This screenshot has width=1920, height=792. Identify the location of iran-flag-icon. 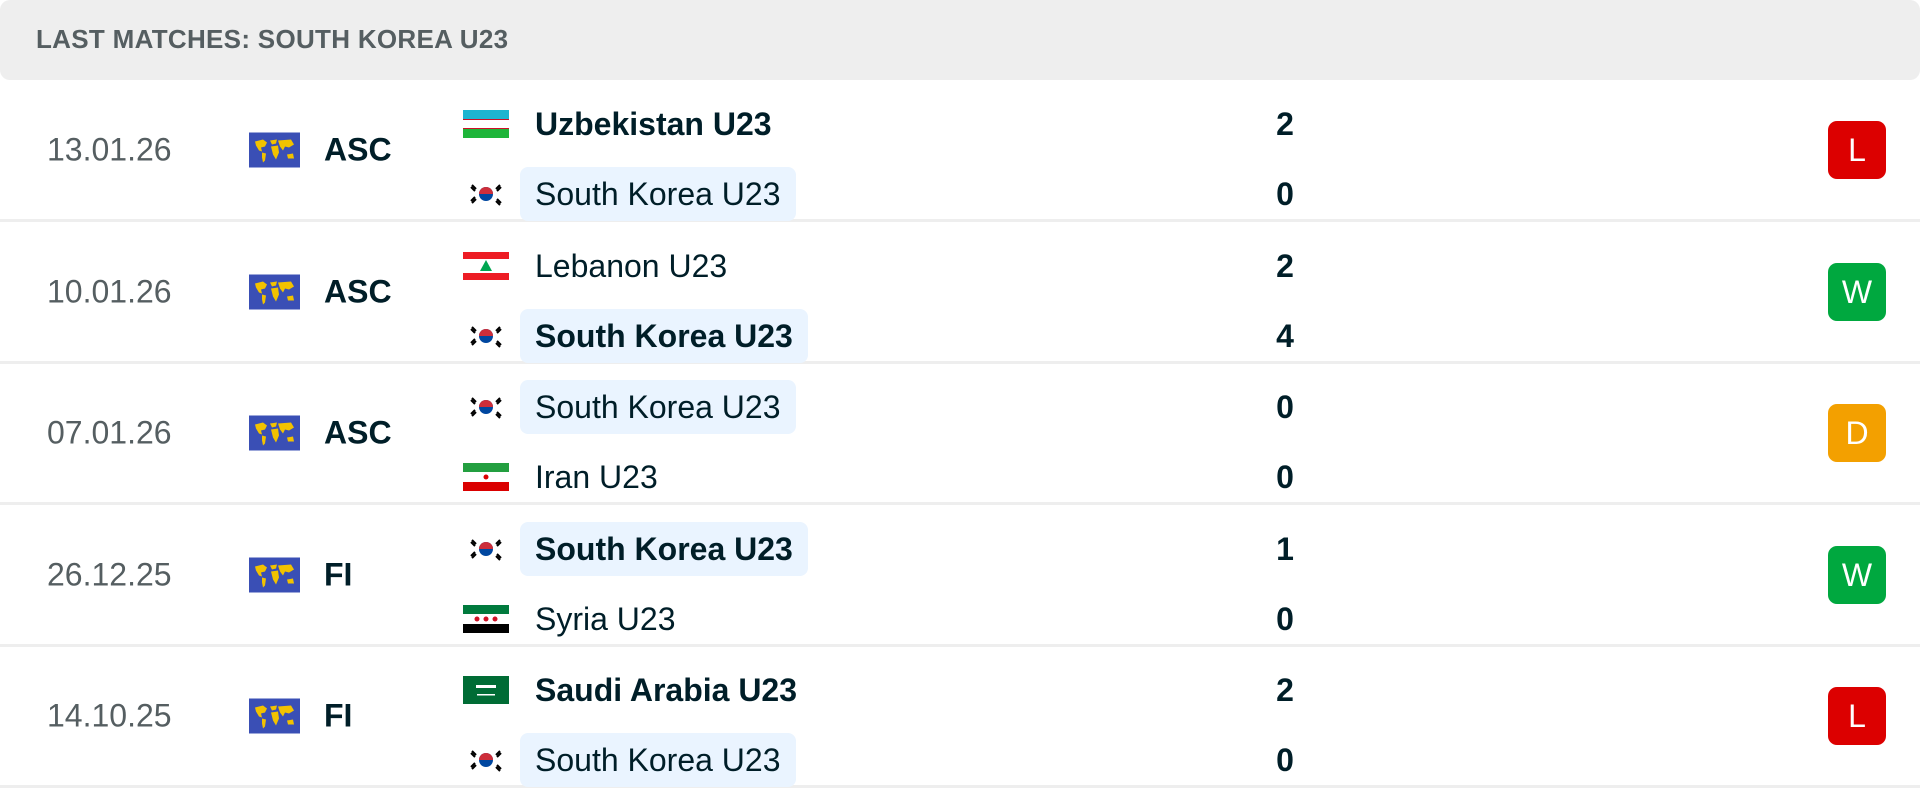
(486, 477).